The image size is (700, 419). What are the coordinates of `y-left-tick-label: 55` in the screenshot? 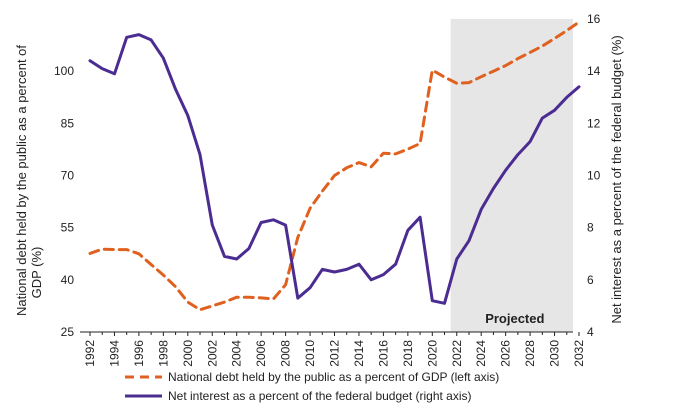 It's located at (68, 228).